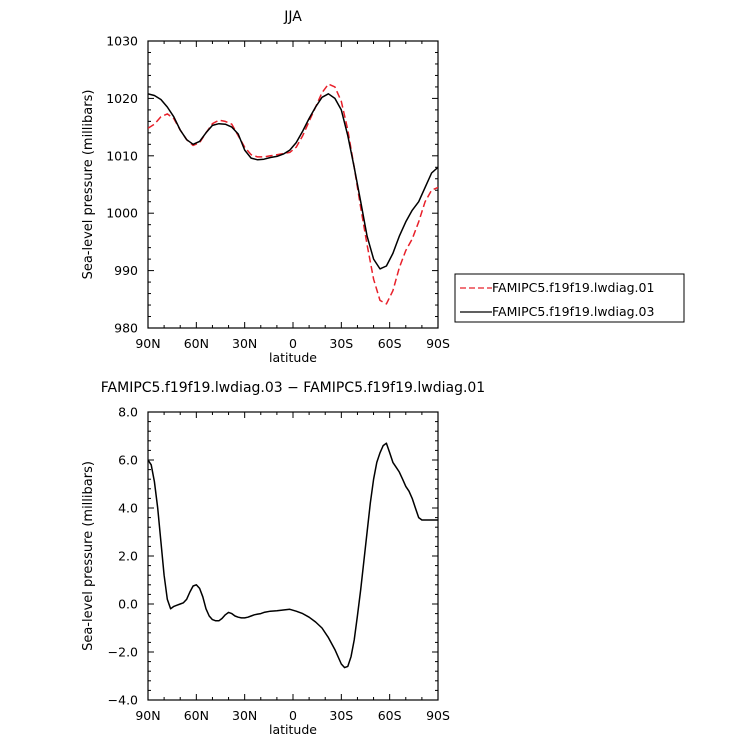 This screenshot has height=756, width=729. What do you see at coordinates (292, 17) in the screenshot?
I see `chart1-title: JJA` at bounding box center [292, 17].